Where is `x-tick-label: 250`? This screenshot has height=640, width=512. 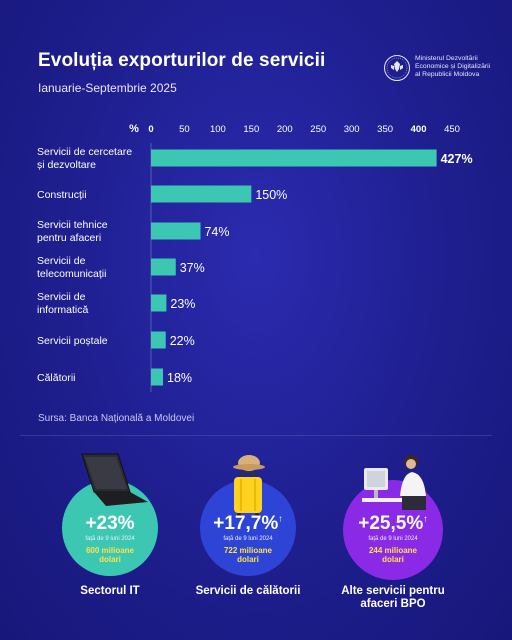 x-tick-label: 250 is located at coordinates (318, 129).